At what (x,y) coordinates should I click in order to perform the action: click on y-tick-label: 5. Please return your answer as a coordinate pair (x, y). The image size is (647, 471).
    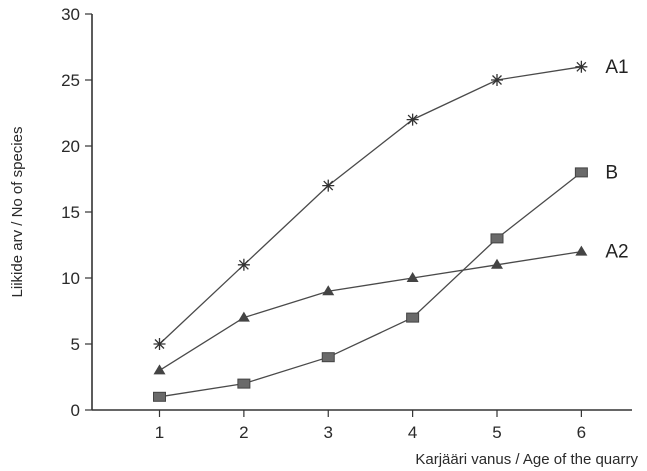
    Looking at the image, I should click on (75, 344).